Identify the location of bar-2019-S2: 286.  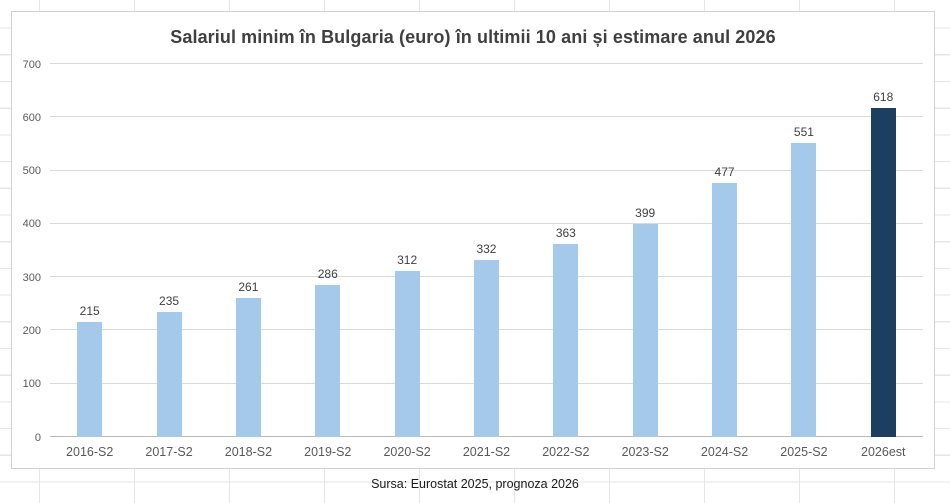
(328, 352).